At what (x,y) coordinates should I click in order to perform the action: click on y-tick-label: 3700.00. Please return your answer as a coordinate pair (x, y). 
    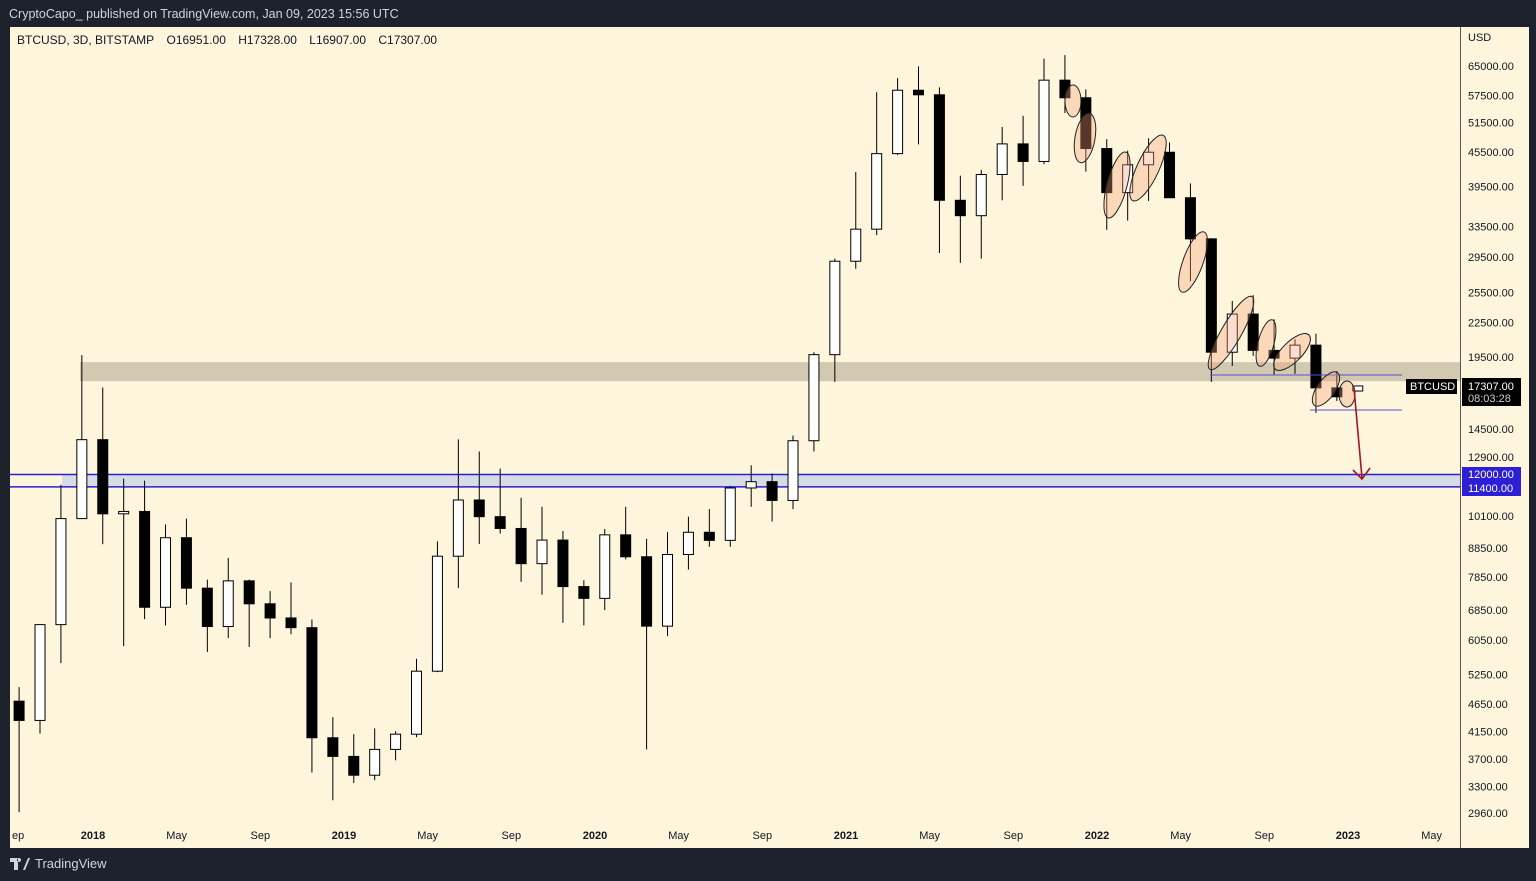
    Looking at the image, I should click on (1488, 760).